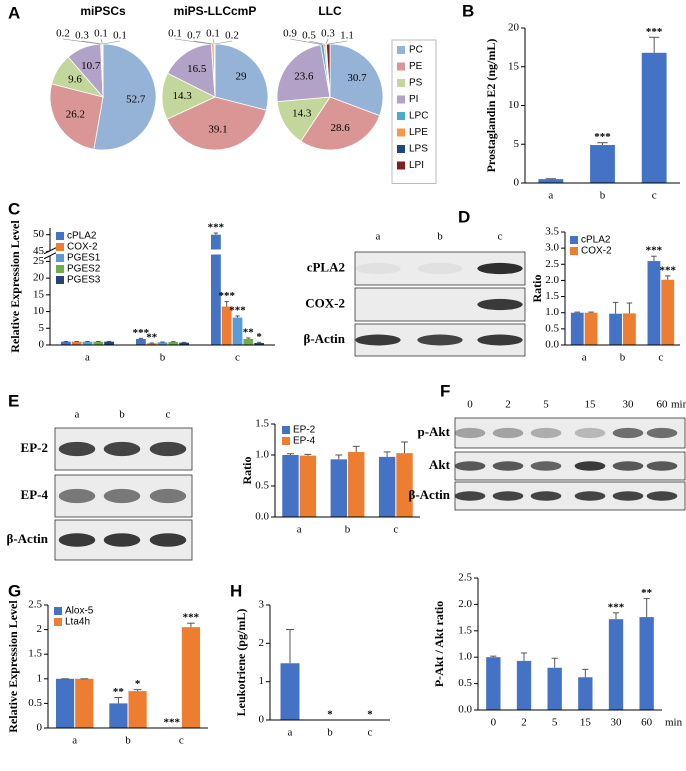  I want to click on slice-label: 1.1, so click(347, 36).